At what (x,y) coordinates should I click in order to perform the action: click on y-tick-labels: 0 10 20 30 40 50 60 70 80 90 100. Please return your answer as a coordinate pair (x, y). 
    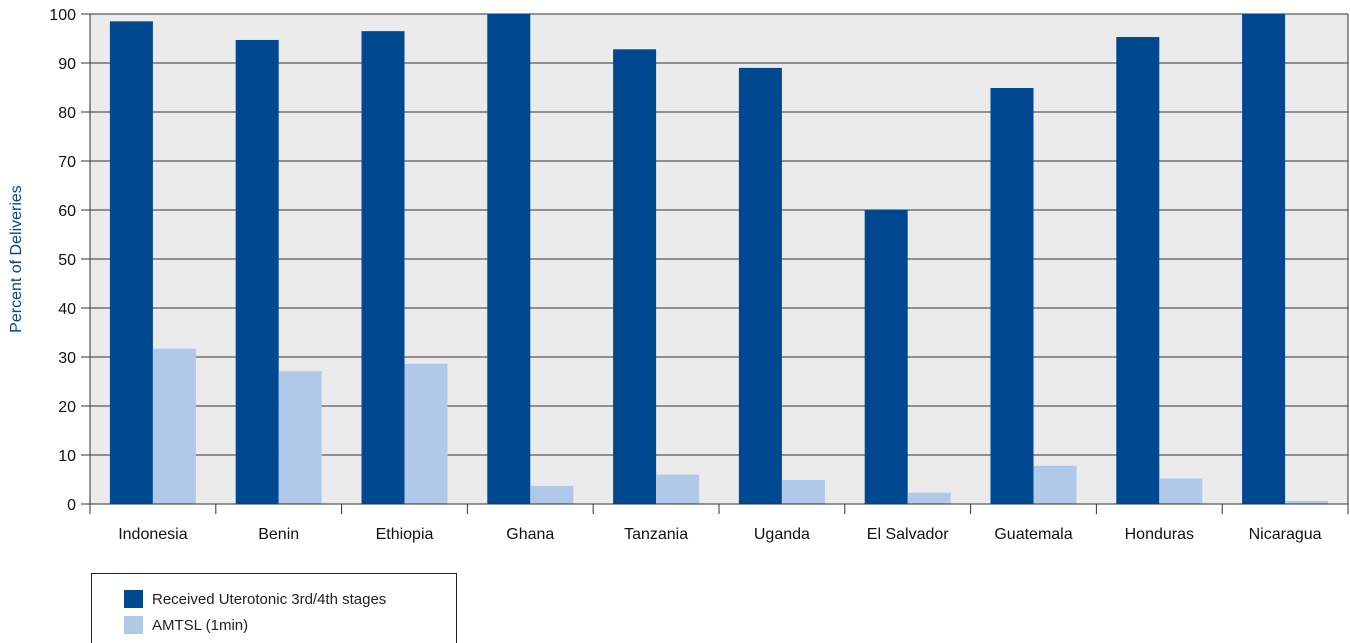
    Looking at the image, I should click on (62, 260).